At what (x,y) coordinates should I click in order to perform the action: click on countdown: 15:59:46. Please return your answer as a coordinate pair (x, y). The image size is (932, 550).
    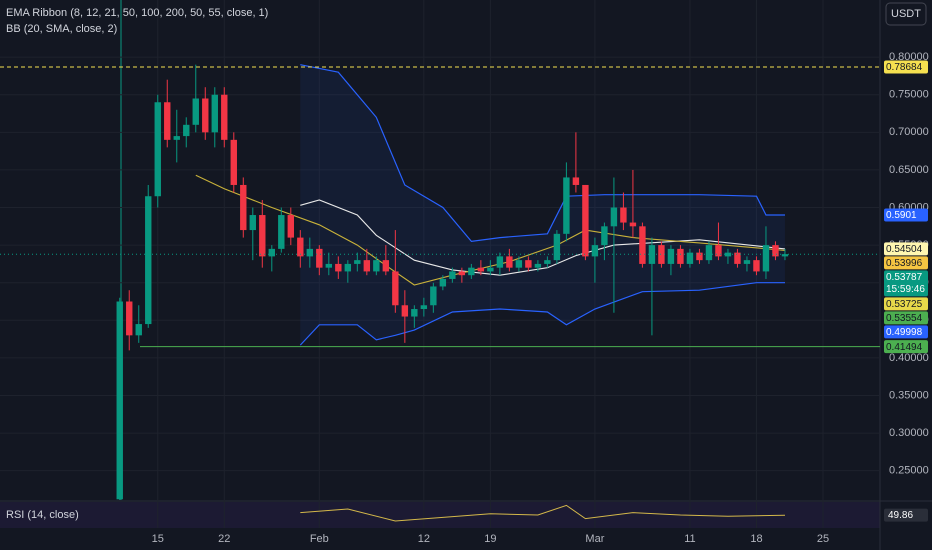
    Looking at the image, I should click on (905, 289).